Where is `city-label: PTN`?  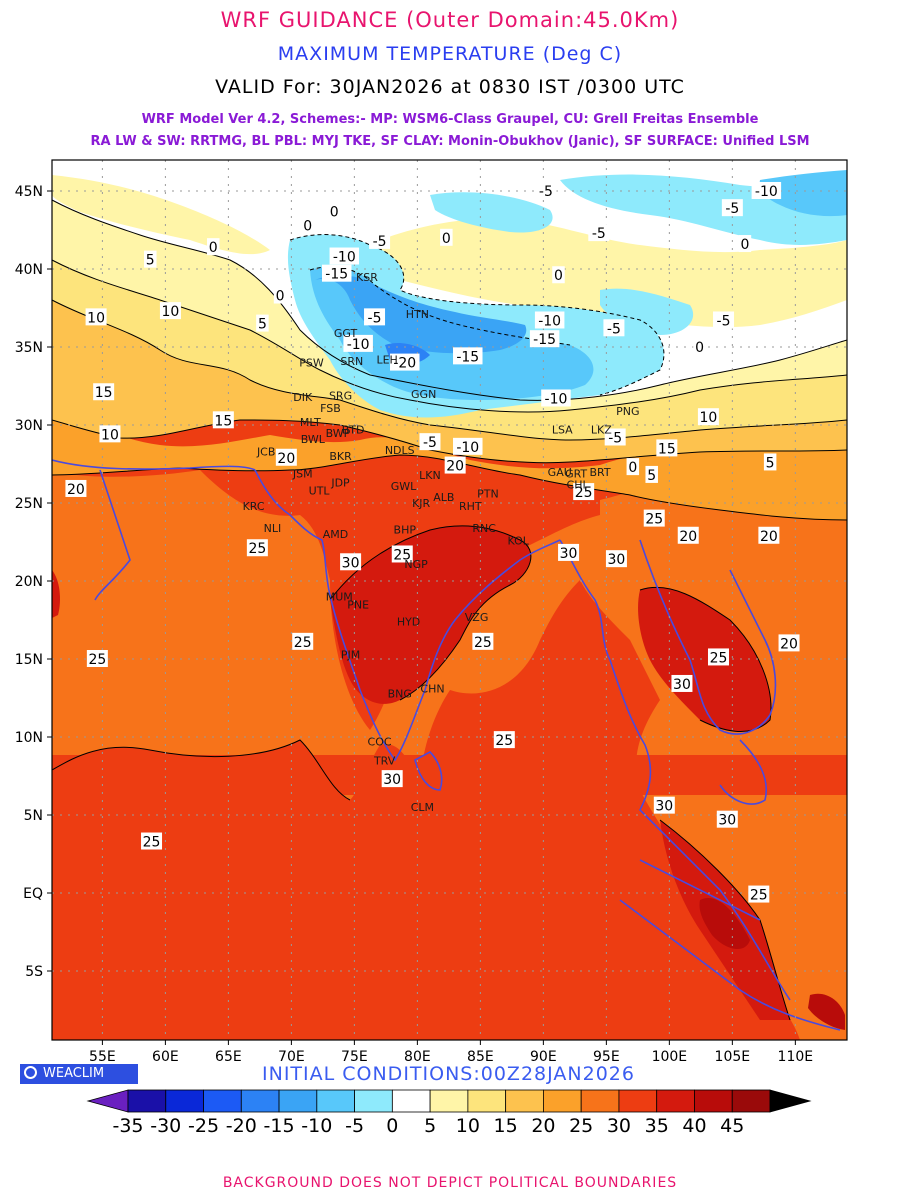
city-label: PTN is located at coordinates (488, 494).